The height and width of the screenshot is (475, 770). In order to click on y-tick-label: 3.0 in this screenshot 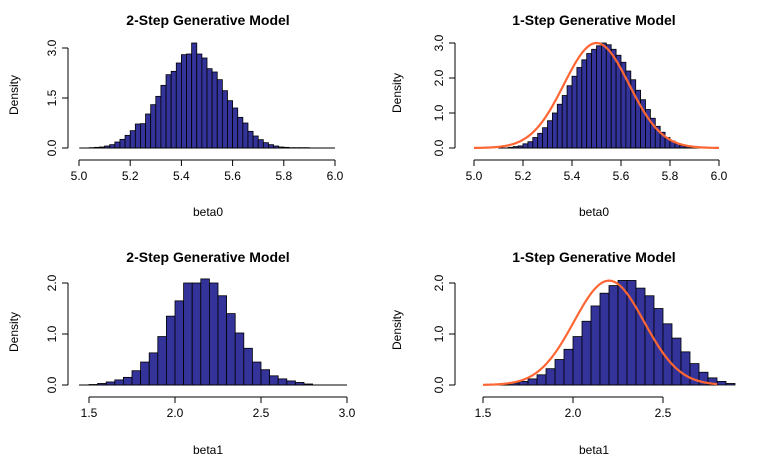, I will do `click(439, 42)`.